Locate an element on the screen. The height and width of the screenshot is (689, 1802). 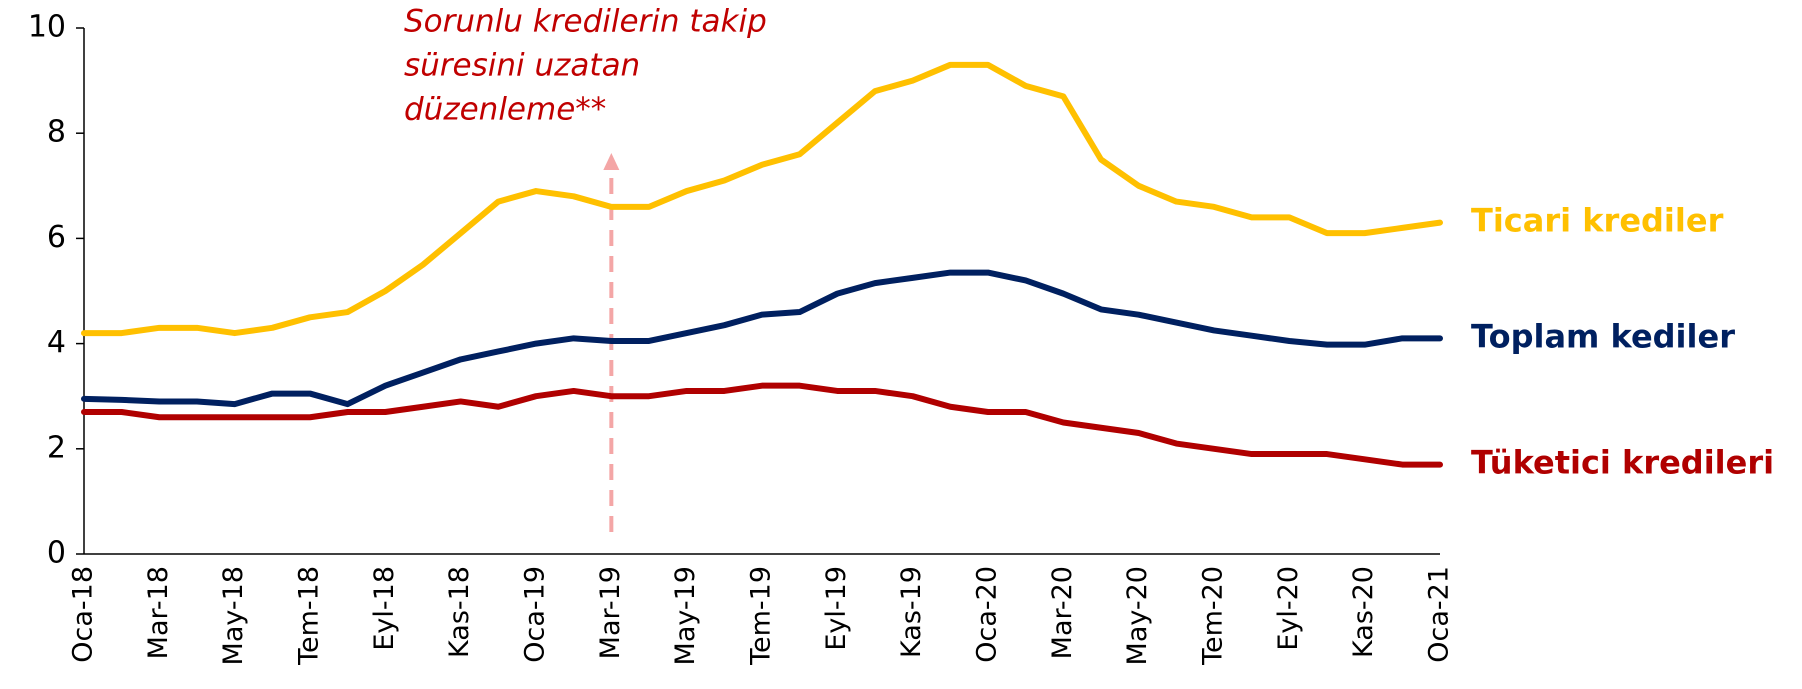
x-tick-label: Eyl-20 is located at coordinates (1288, 608).